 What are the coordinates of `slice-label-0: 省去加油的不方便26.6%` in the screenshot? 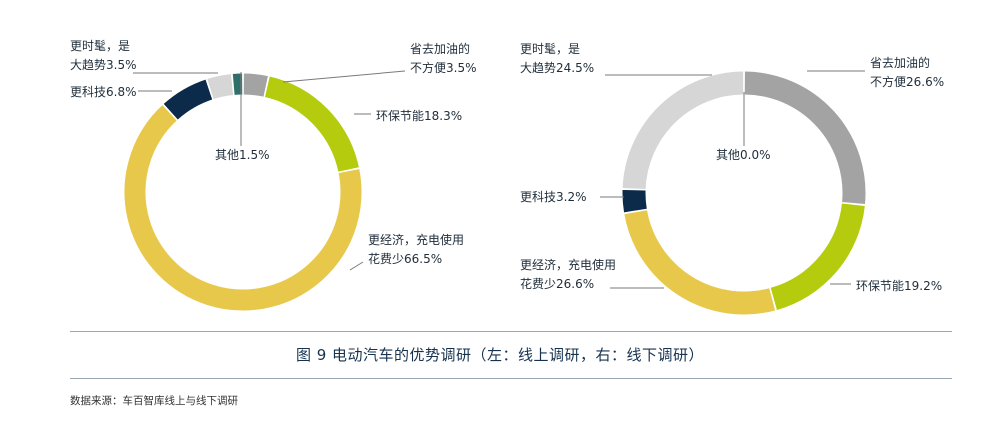 It's located at (907, 72).